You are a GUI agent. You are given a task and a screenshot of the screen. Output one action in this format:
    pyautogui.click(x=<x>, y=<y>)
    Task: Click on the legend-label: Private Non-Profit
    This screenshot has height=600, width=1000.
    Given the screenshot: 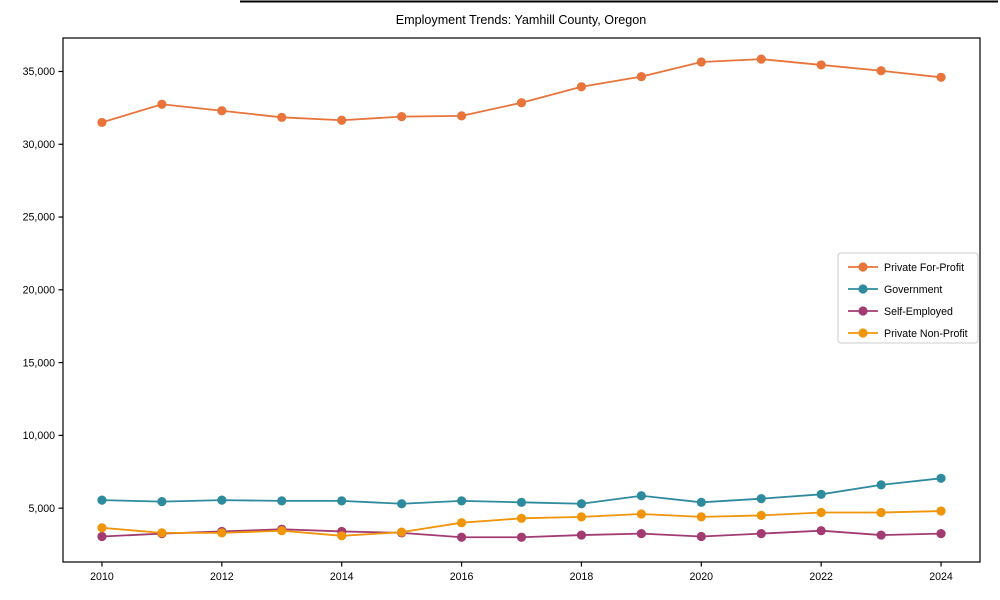 What is the action you would take?
    pyautogui.click(x=926, y=334)
    